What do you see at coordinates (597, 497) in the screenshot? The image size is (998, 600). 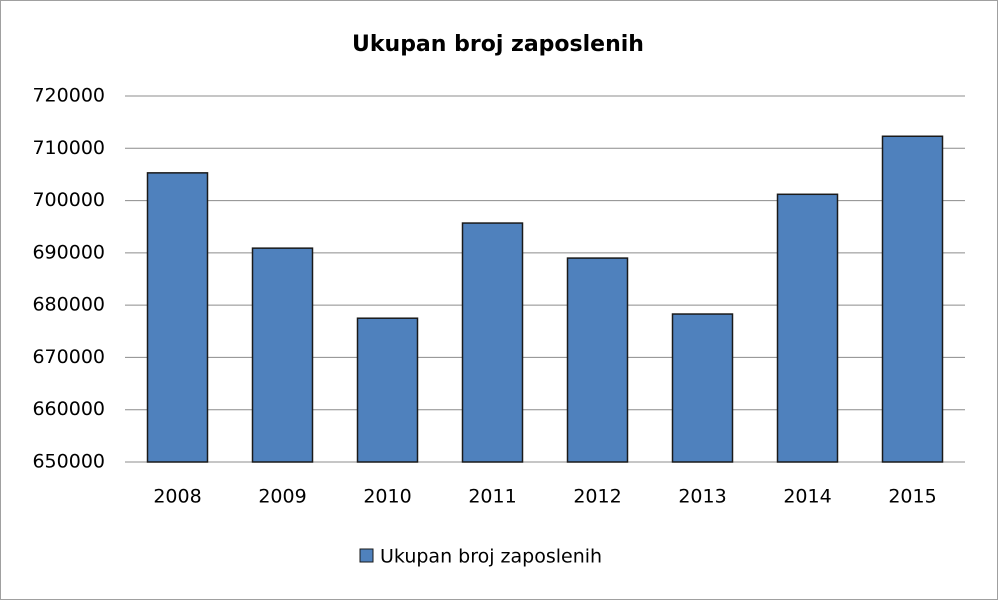 I see `x-tick-label: 2012` at bounding box center [597, 497].